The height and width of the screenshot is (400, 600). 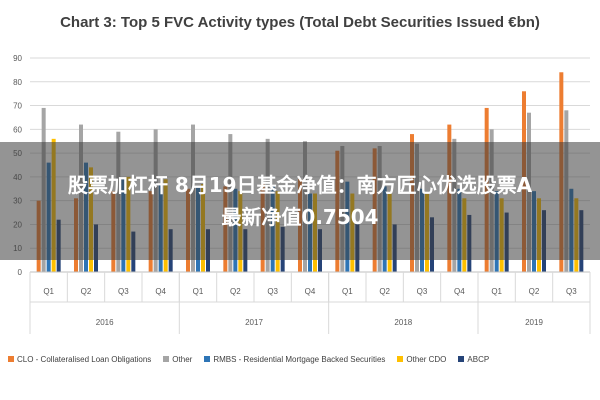 I want to click on legend-label: Other CDO, so click(x=426, y=359).